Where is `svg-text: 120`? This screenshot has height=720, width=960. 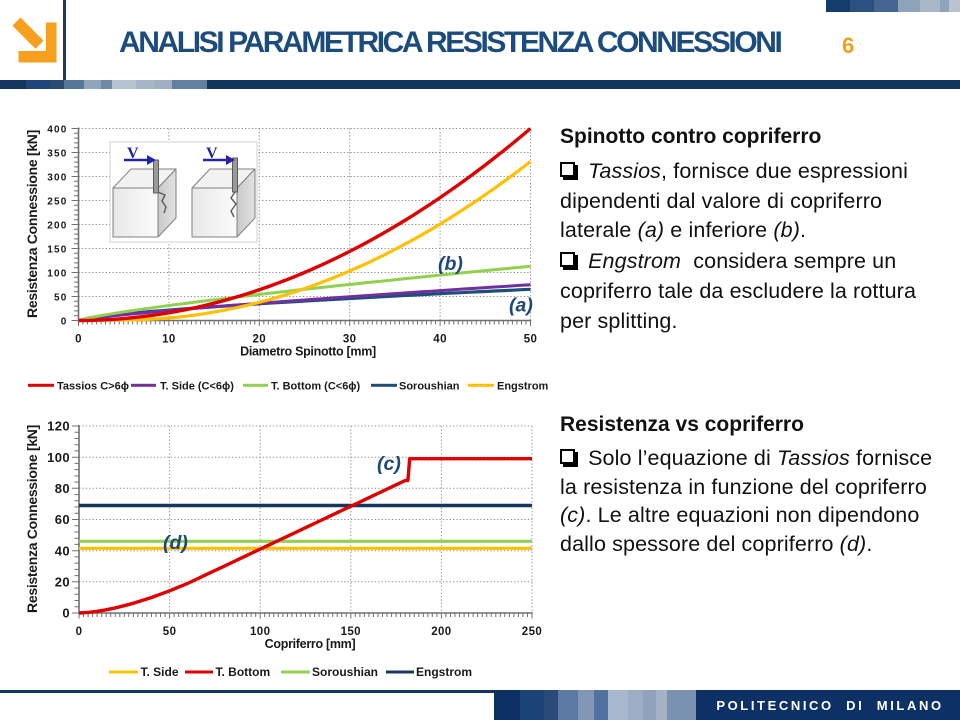 svg-text: 120 is located at coordinates (58, 426).